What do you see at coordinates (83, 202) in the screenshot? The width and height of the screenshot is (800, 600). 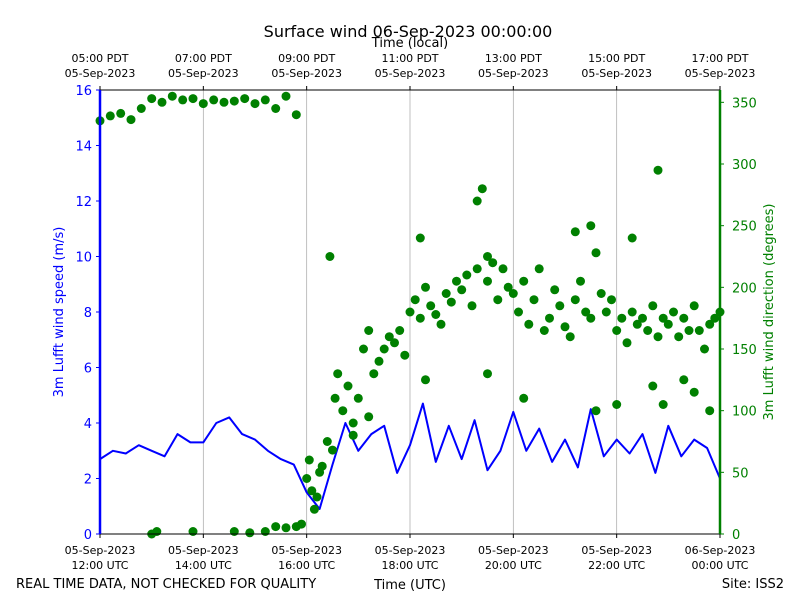 I see `left-tick-label: 12` at bounding box center [83, 202].